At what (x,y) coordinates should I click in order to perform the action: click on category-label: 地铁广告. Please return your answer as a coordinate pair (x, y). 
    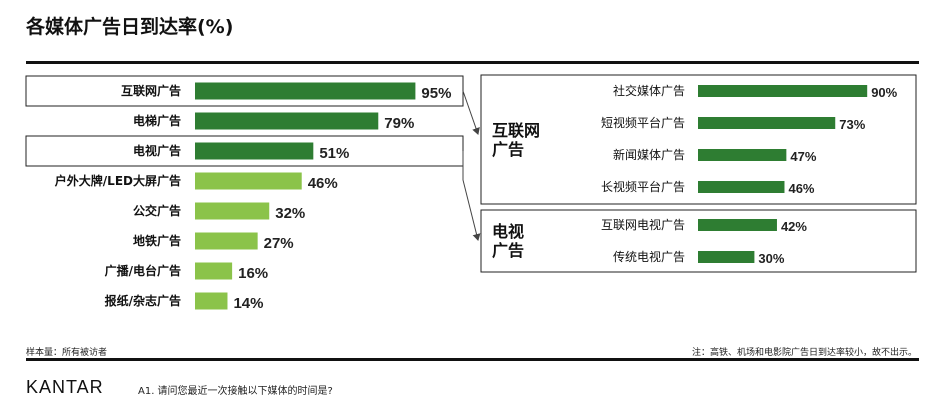
    Looking at the image, I should click on (157, 240).